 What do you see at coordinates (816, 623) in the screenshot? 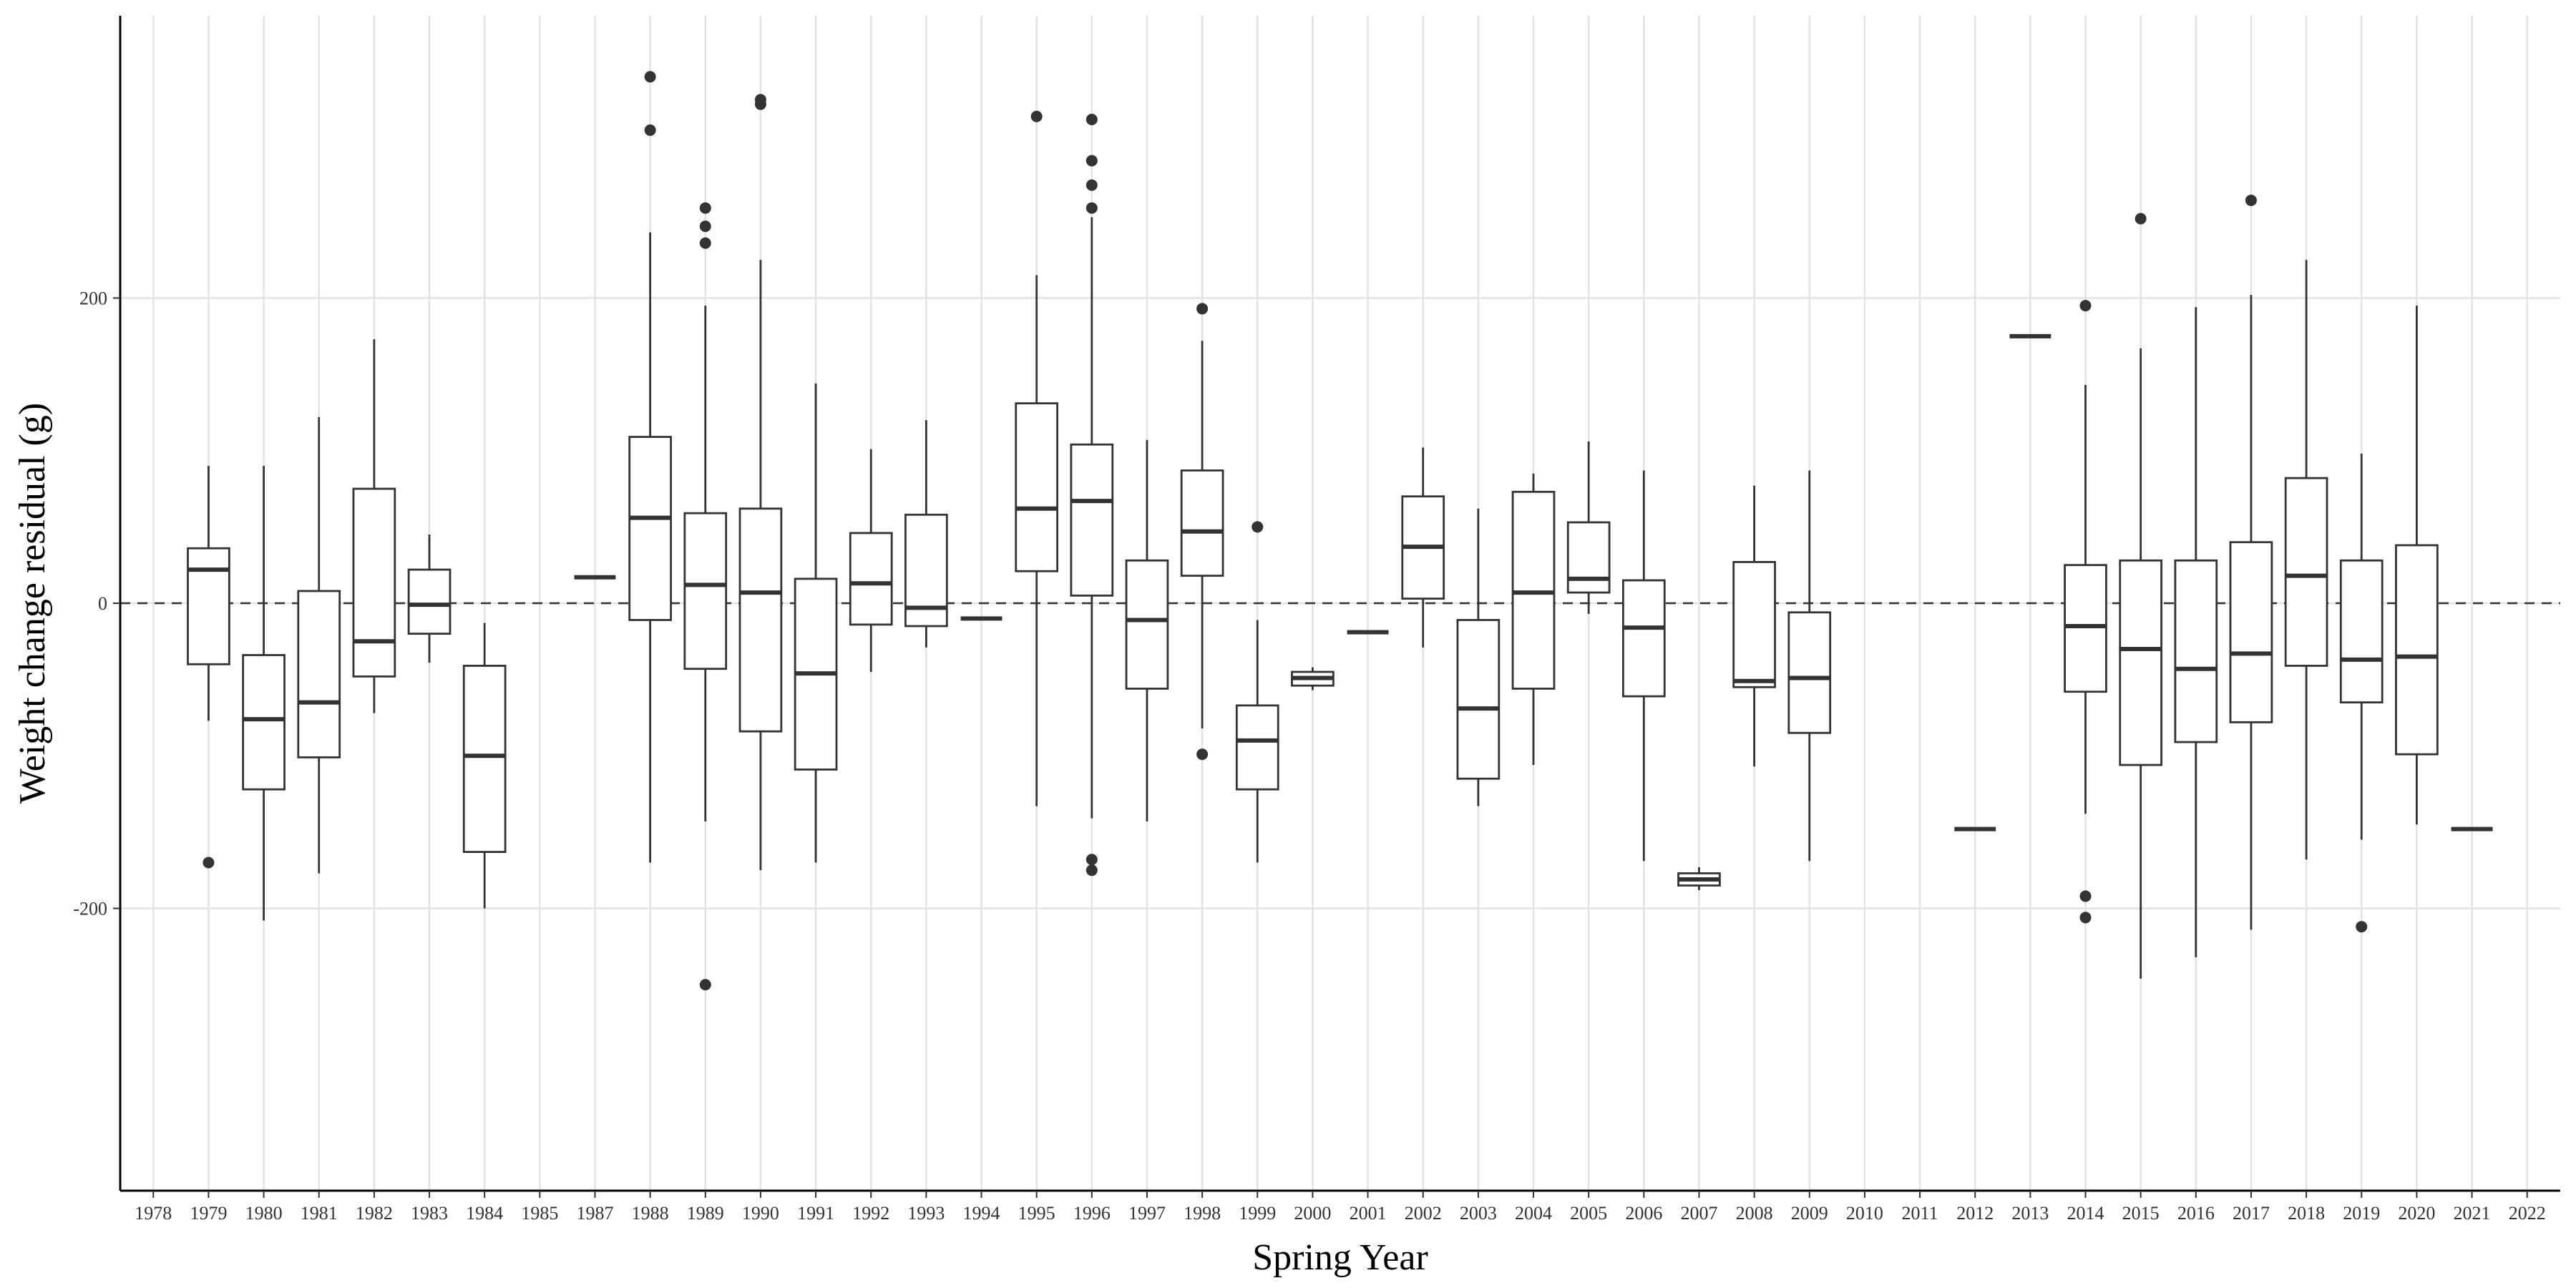
I see `box-1991` at bounding box center [816, 623].